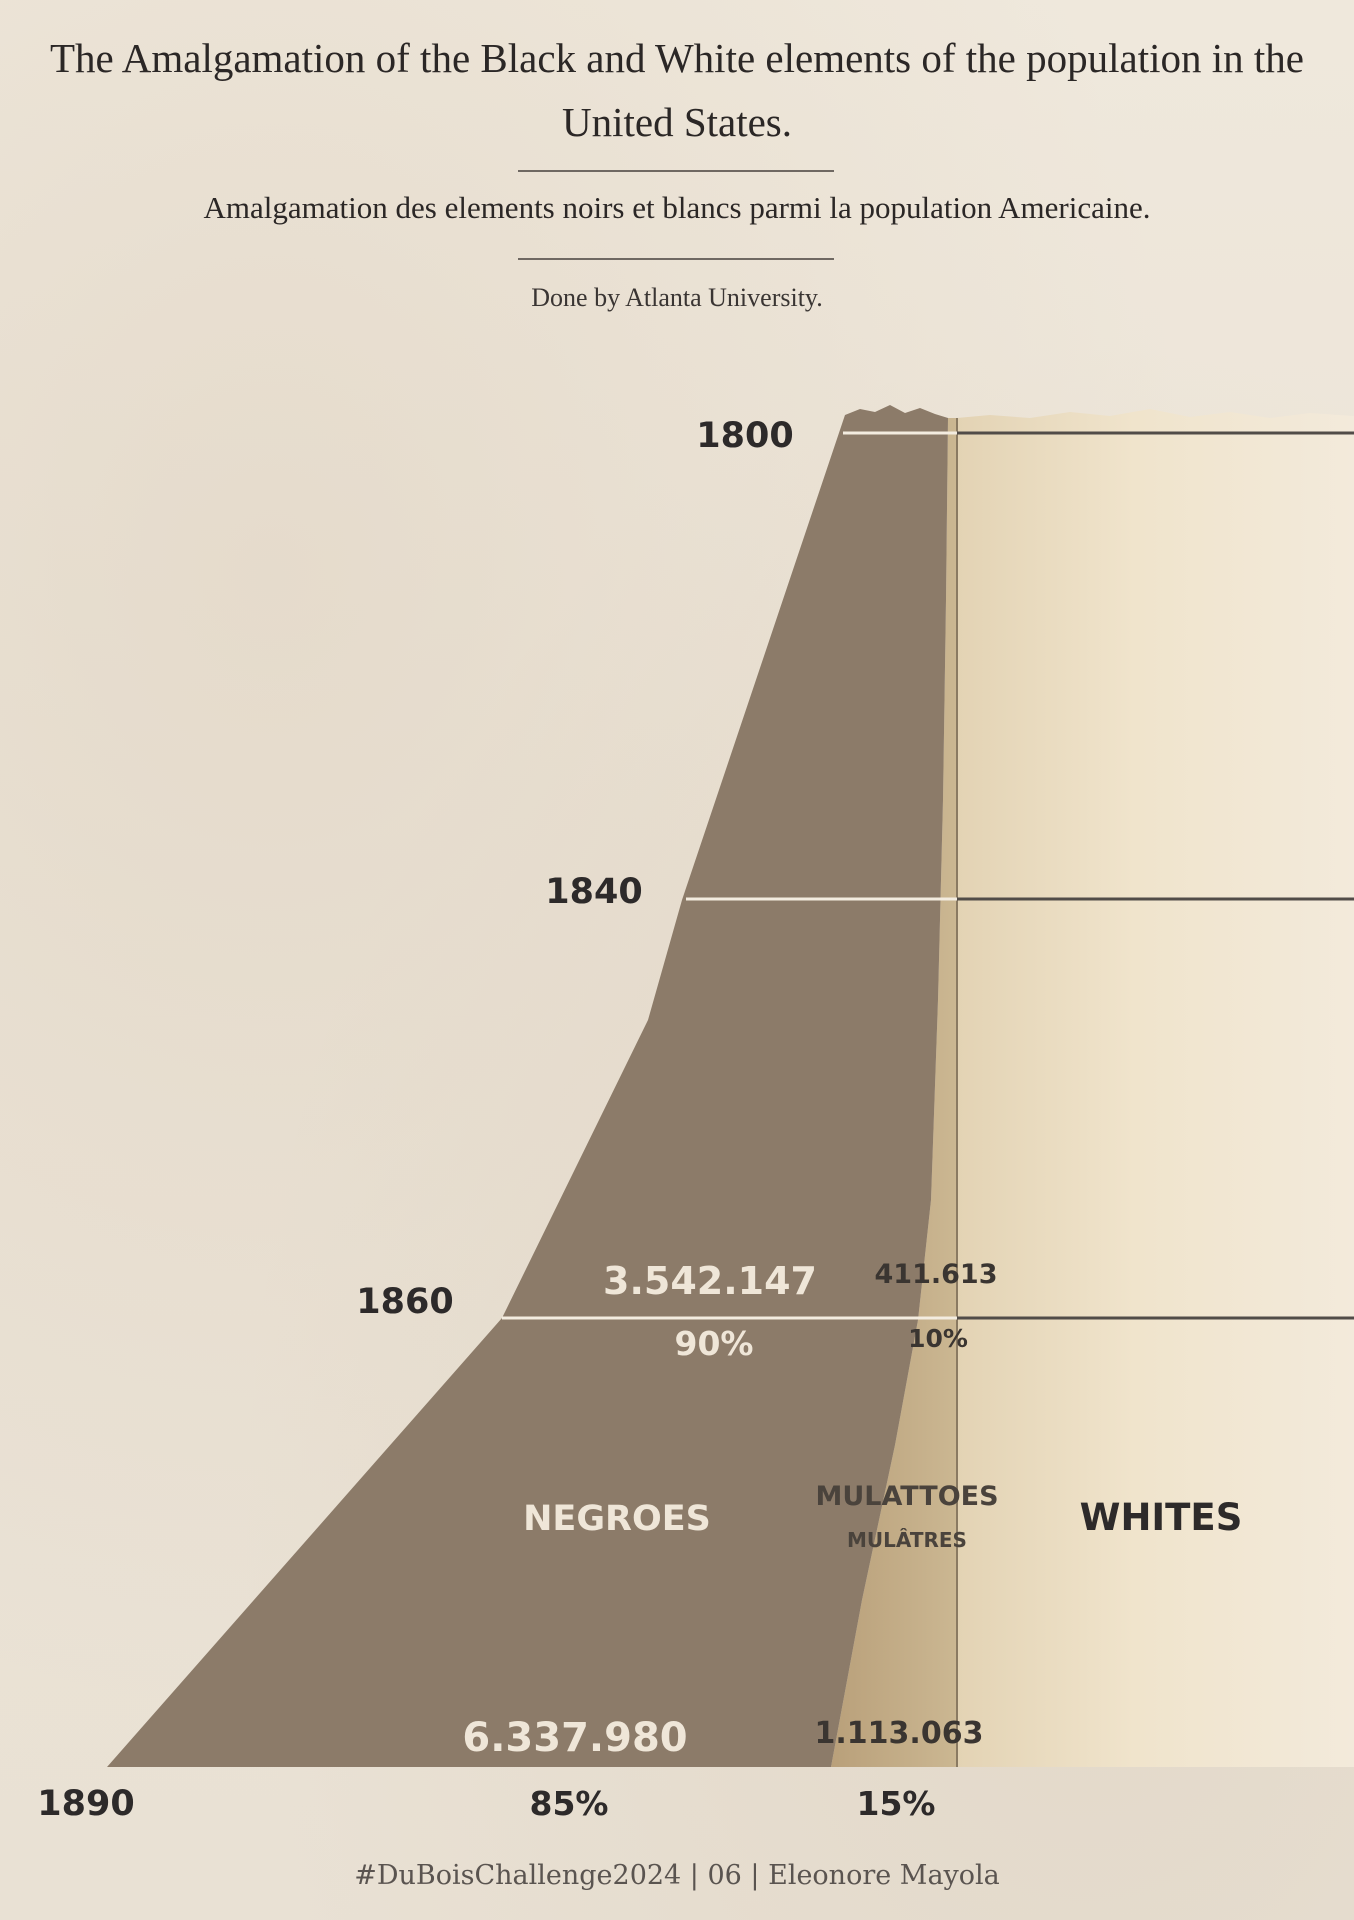 The width and height of the screenshot is (1354, 1920). I want to click on title-divider-bottom, so click(676, 259).